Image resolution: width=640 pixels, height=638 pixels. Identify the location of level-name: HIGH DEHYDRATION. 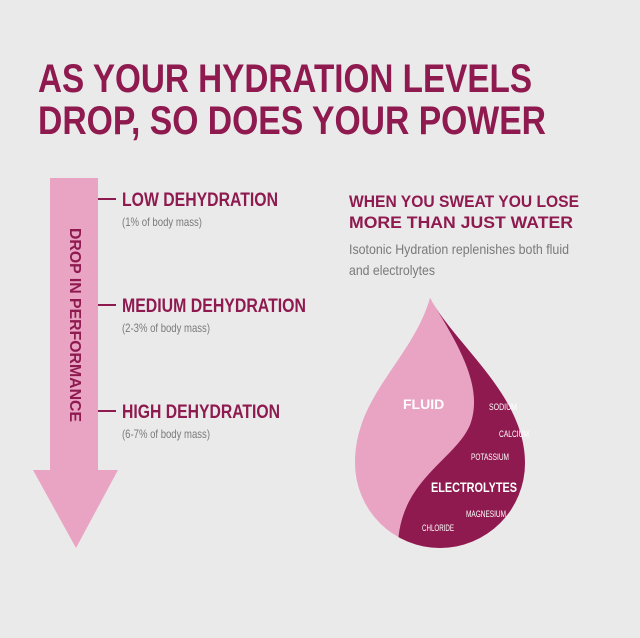
(201, 412).